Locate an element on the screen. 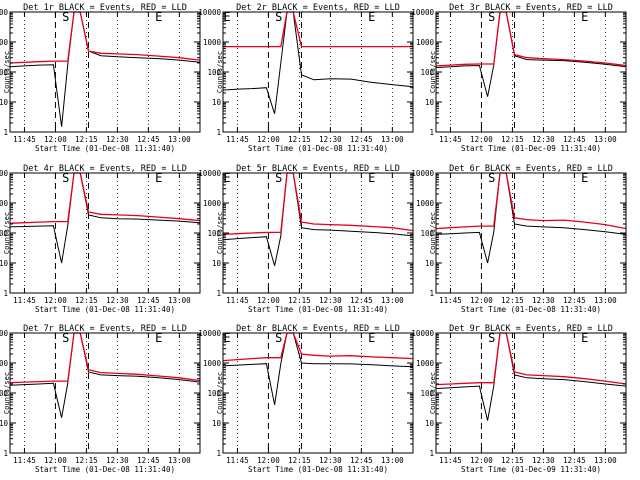 The width and height of the screenshot is (640, 480). panel-title: Det 9r BLACK = Events, RED = LLD is located at coordinates (531, 329).